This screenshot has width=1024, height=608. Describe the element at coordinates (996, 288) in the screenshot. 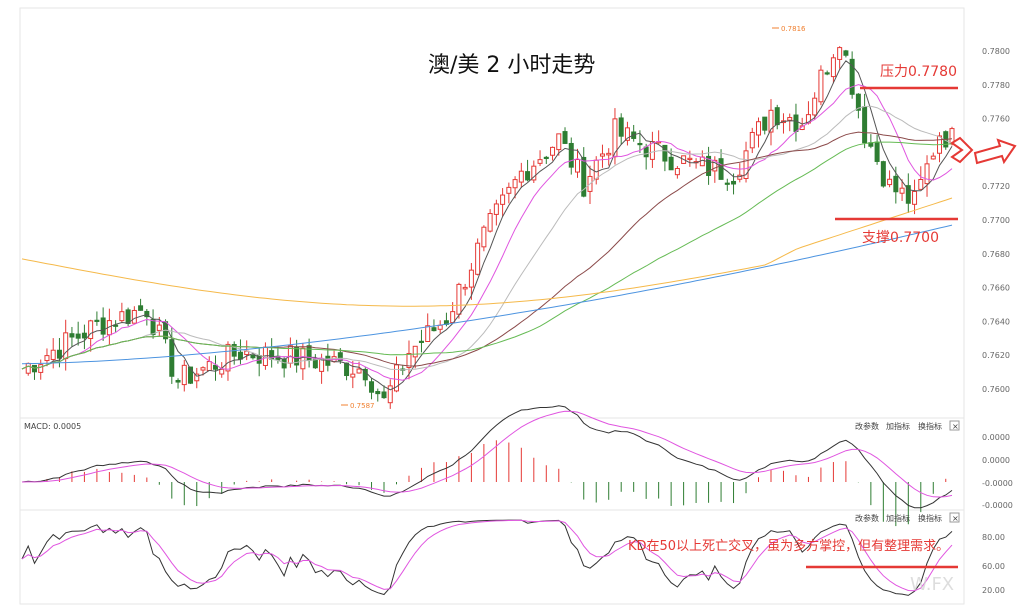

I see `y-tick-label: 0.7660` at that location.